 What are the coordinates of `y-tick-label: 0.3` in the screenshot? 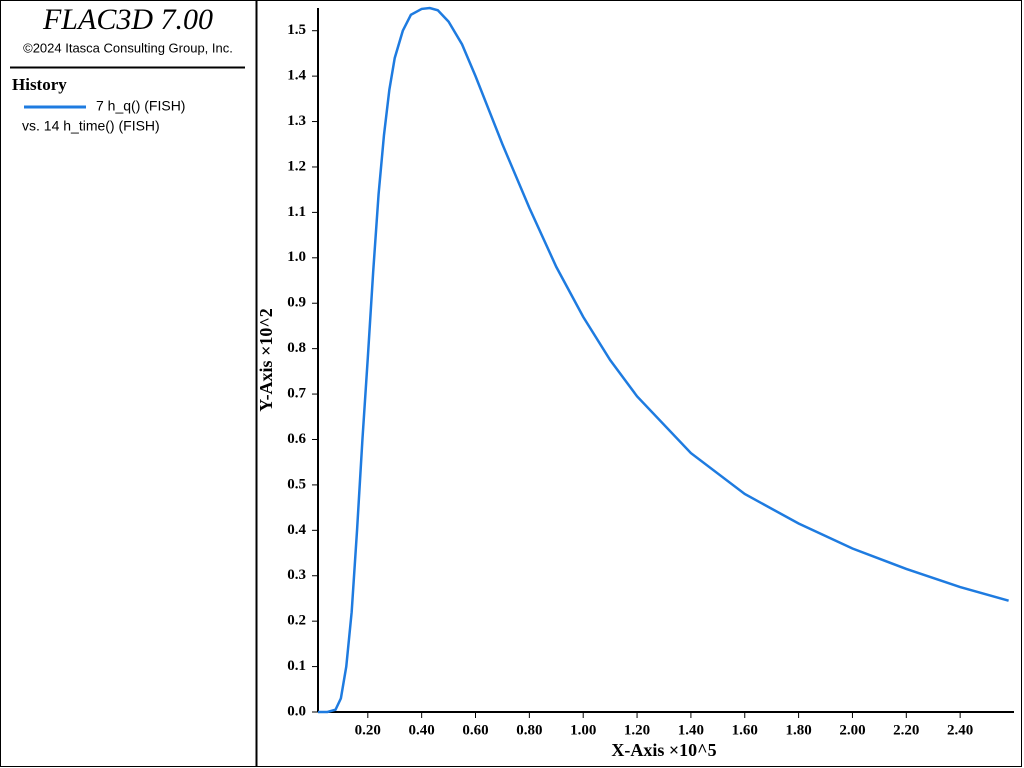 It's located at (296, 575).